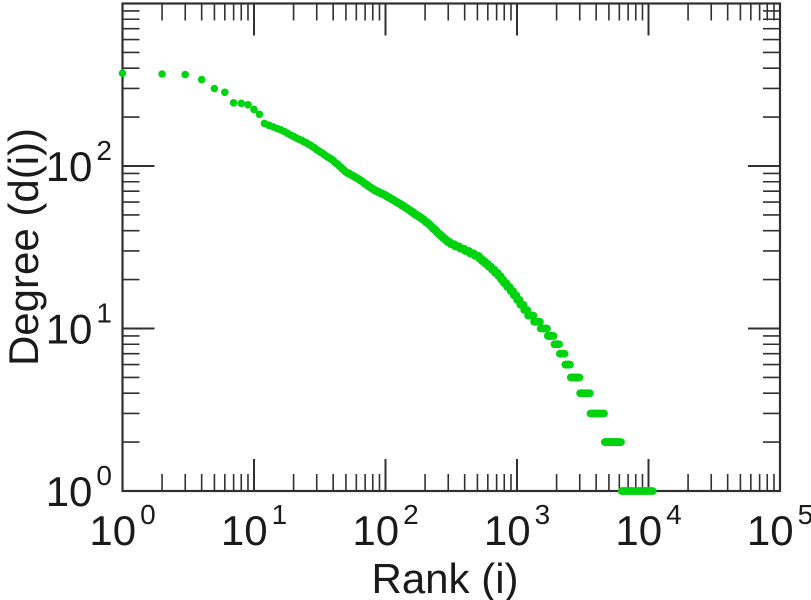 This screenshot has width=811, height=600. Describe the element at coordinates (254, 526) in the screenshot. I see `x-tick-label-10e1: 10 1` at that location.